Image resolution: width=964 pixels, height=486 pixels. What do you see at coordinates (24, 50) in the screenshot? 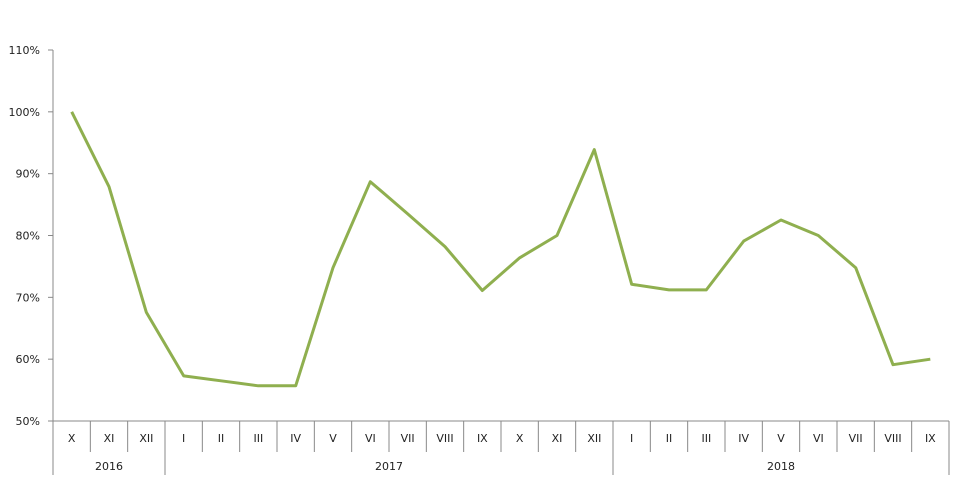
I see `y-tick-label: 110%` at bounding box center [24, 50].